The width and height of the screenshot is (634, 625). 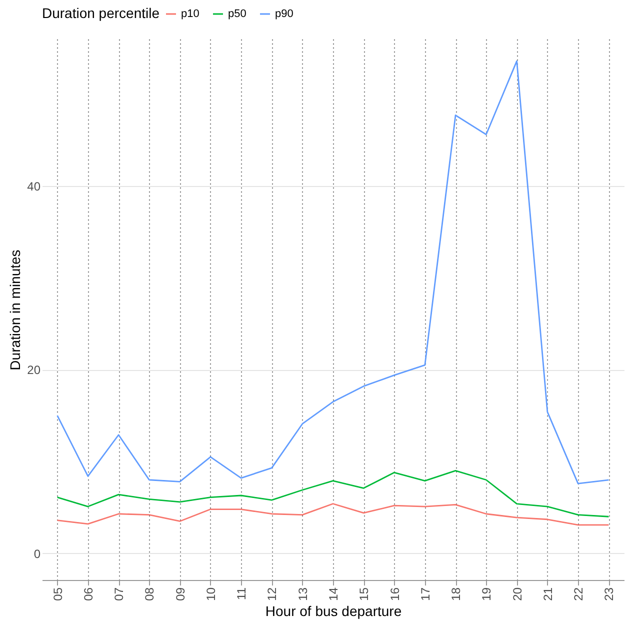 I want to click on x-tick-label: 12, so click(x=272, y=594).